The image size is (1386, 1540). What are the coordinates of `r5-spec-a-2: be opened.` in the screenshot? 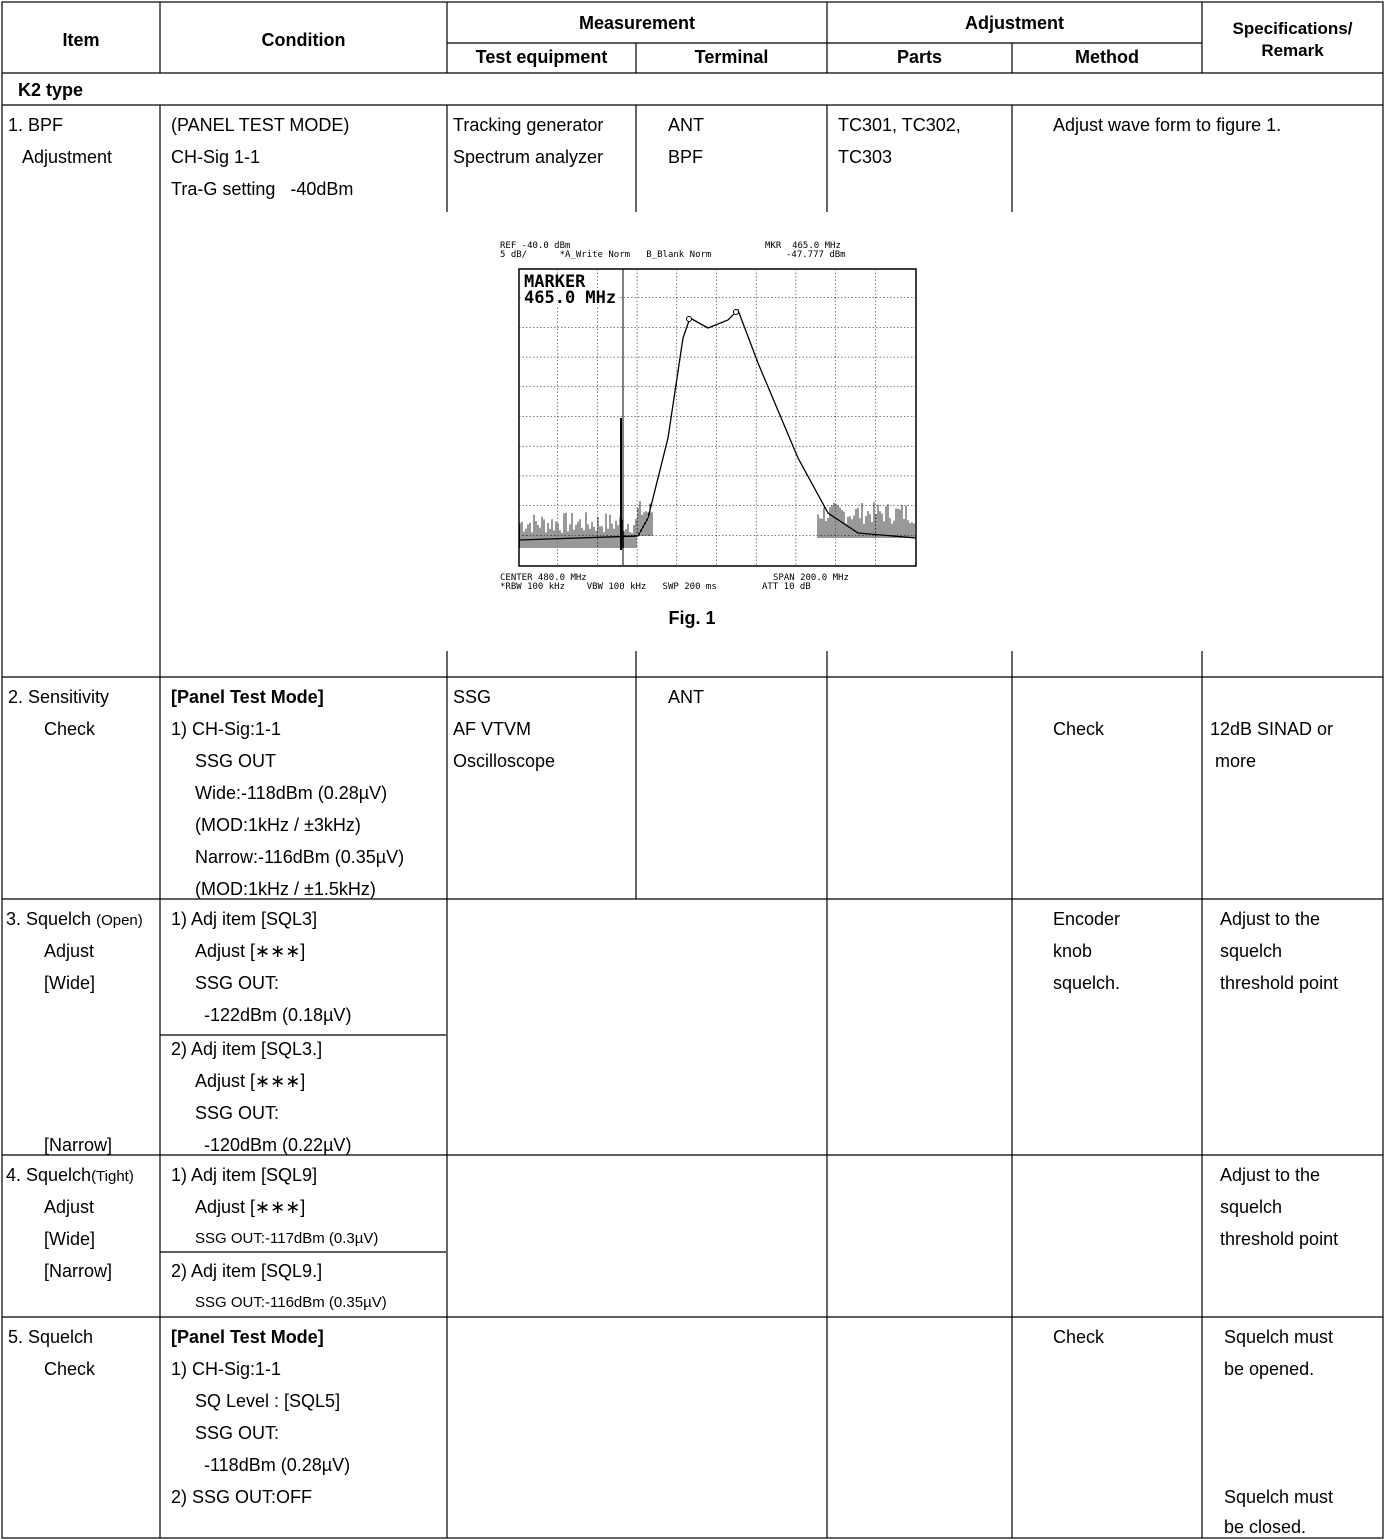 It's located at (1269, 1369).